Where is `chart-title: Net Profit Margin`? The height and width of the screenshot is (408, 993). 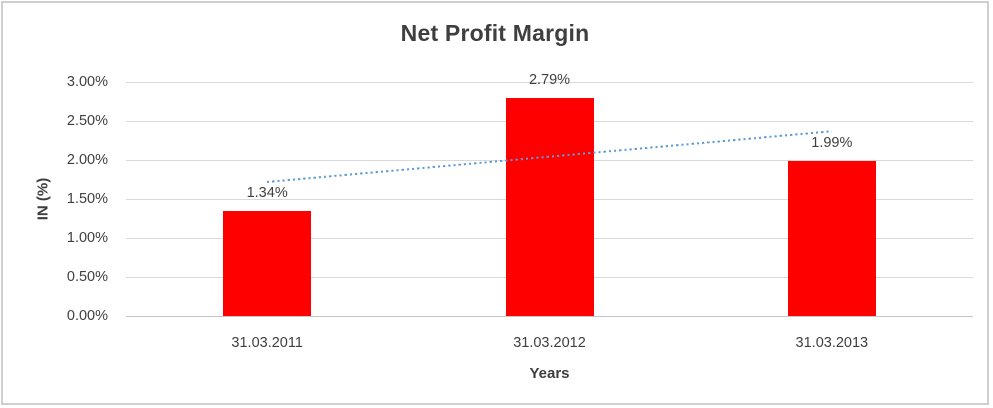 chart-title: Net Profit Margin is located at coordinates (495, 33).